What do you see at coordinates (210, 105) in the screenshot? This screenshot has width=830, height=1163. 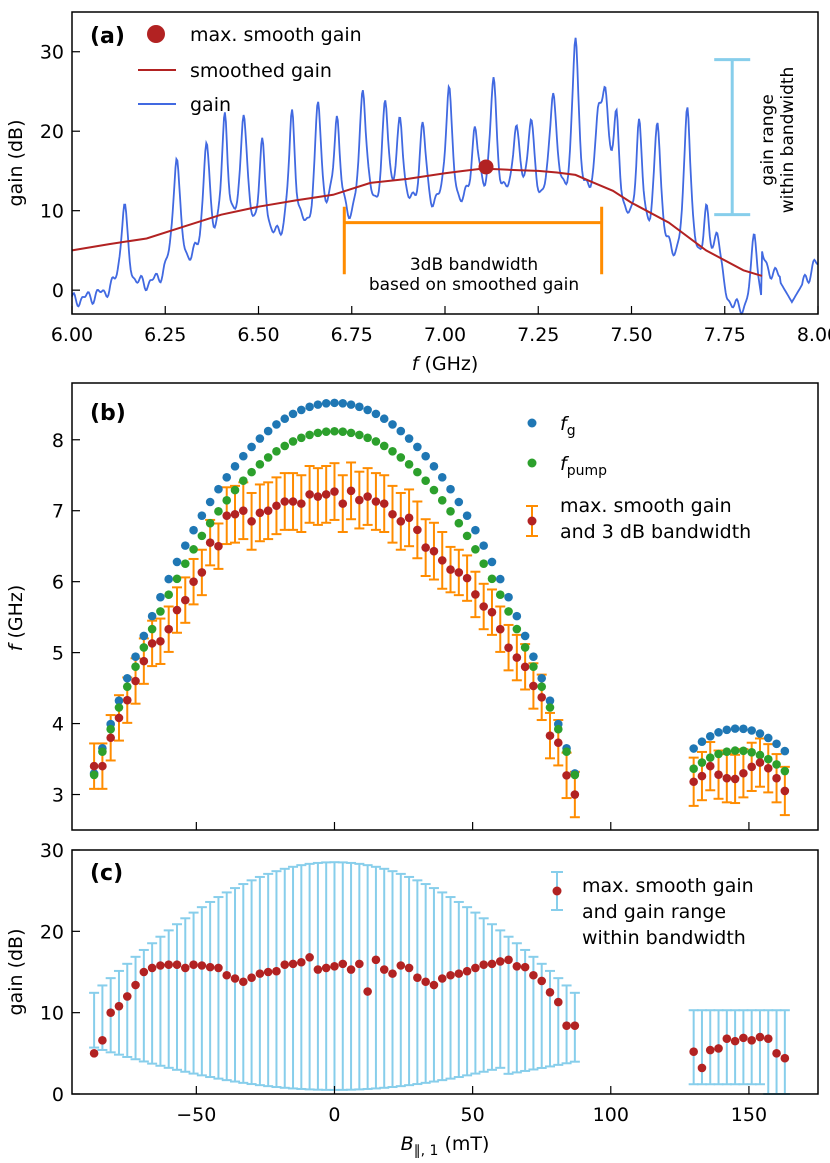 I see `legend-gain-label: gain` at bounding box center [210, 105].